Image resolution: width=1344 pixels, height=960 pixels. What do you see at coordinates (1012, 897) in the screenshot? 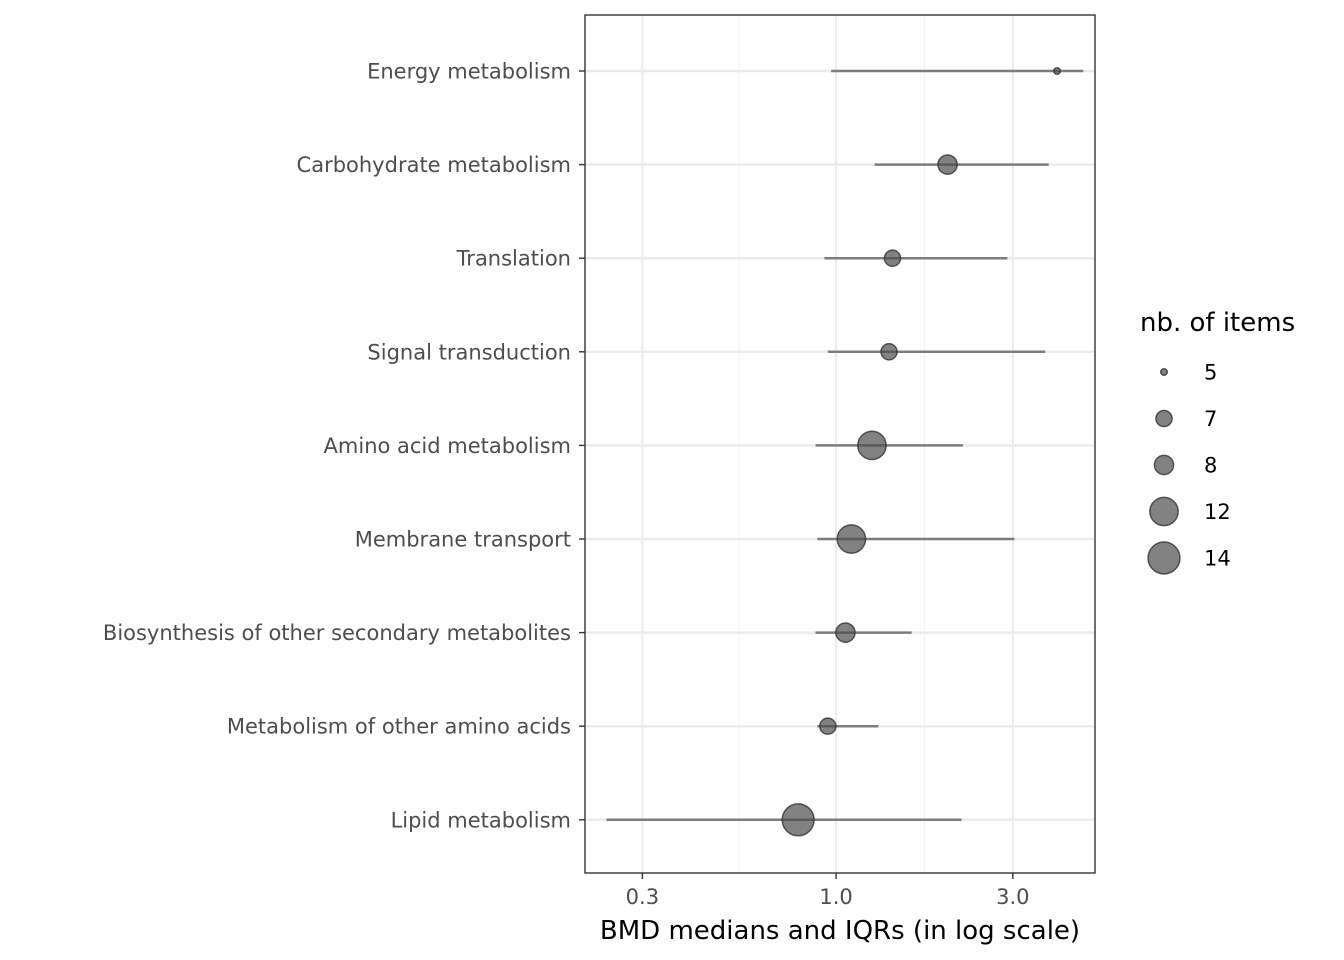
I see `x-tick-label: 3.0` at bounding box center [1012, 897].